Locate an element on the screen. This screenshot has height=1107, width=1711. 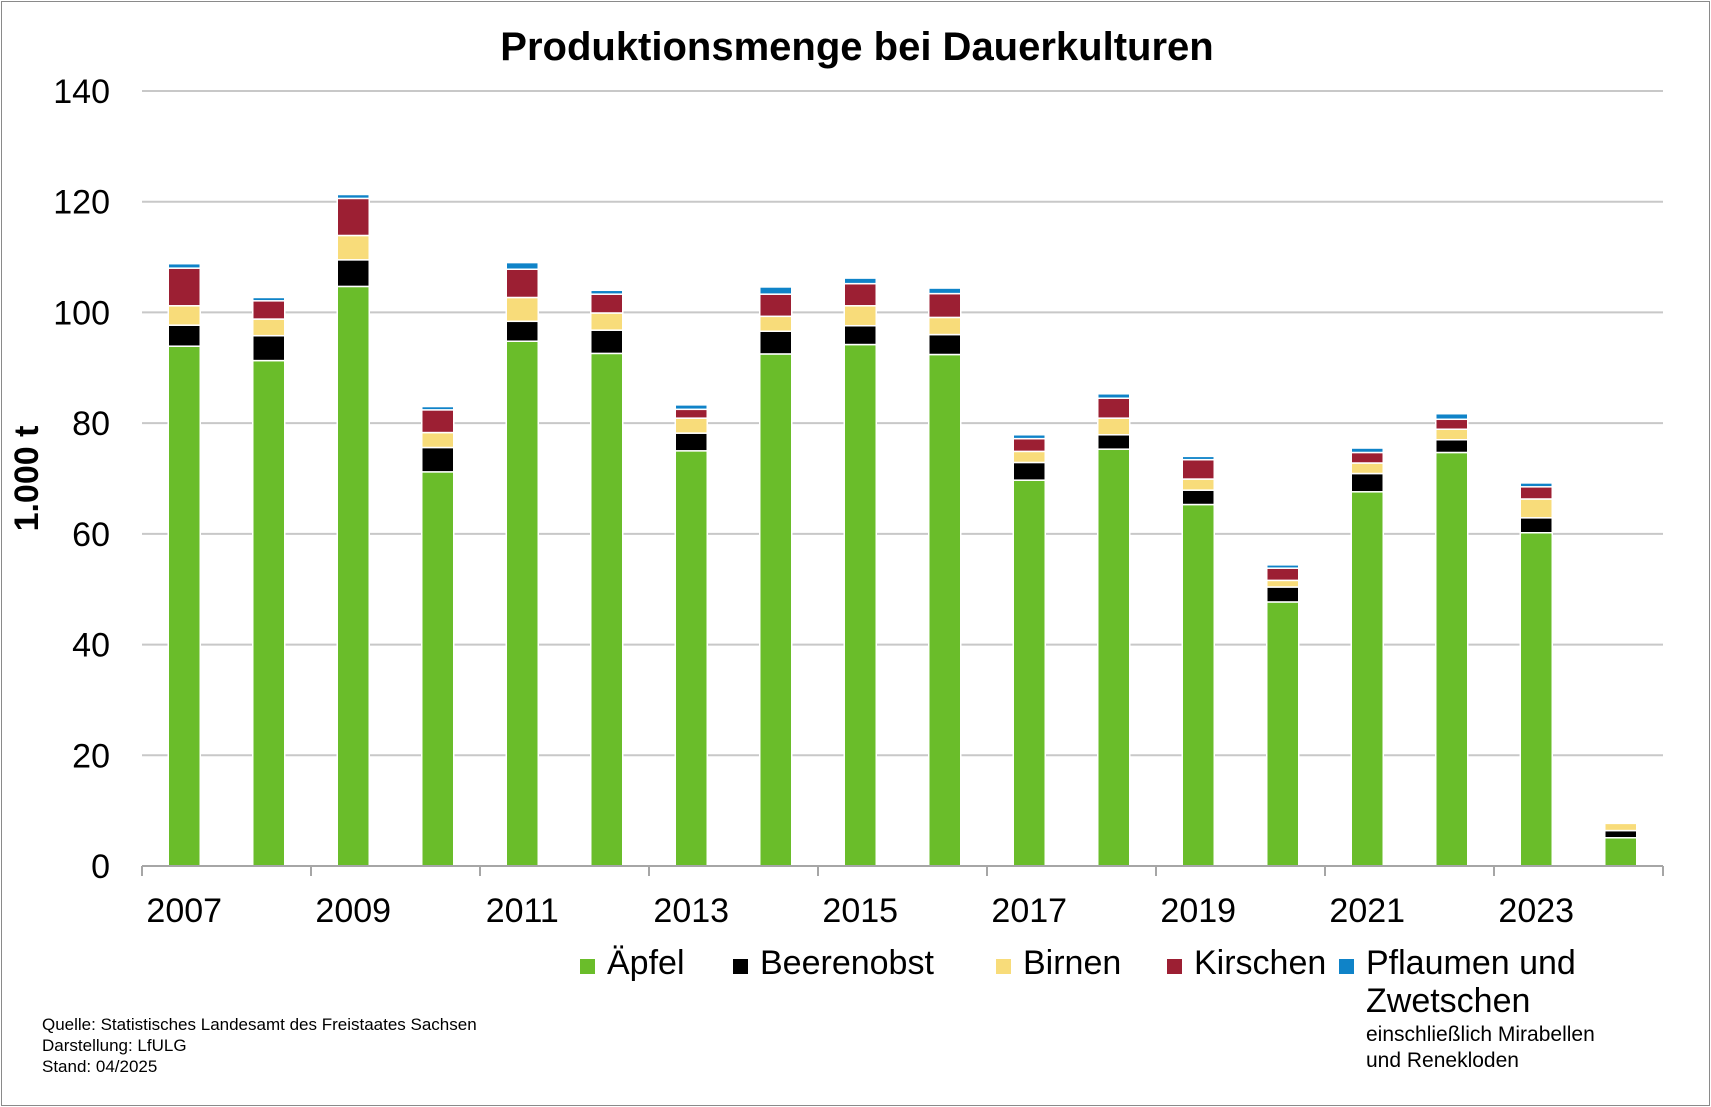
x-tick-label: 2023 is located at coordinates (1536, 911).